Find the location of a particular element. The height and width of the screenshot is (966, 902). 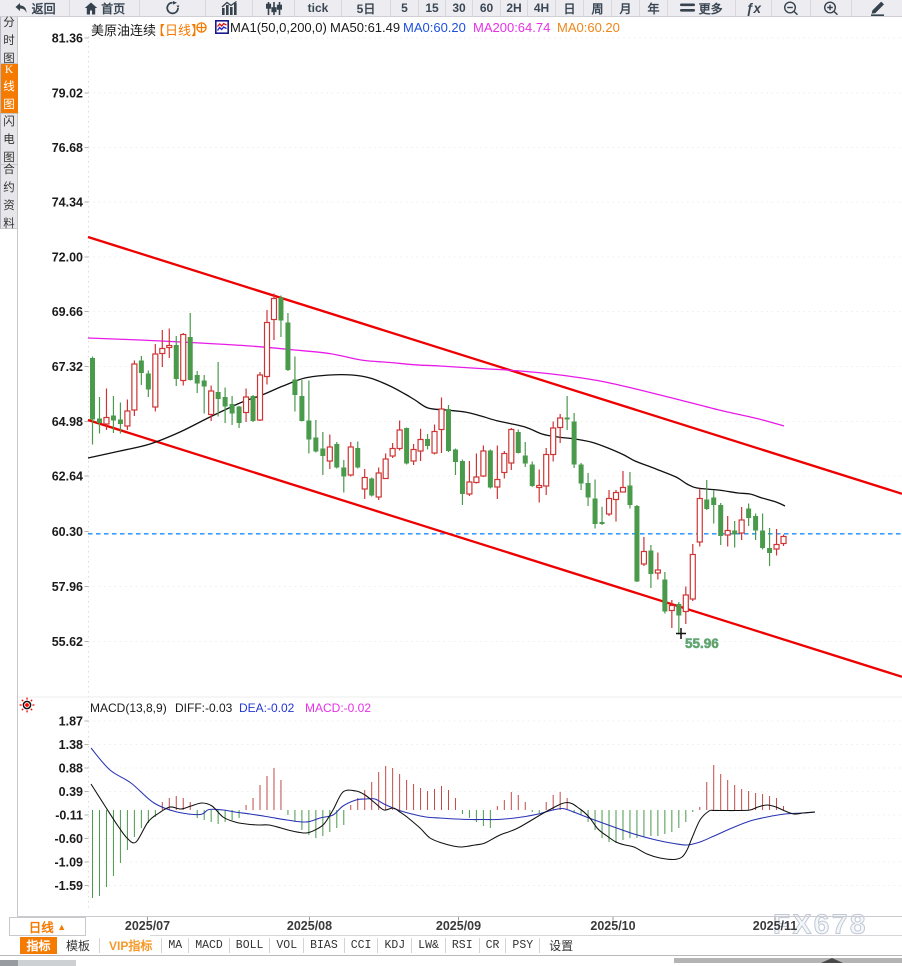

svg-text: 74.34 is located at coordinates (67, 202).